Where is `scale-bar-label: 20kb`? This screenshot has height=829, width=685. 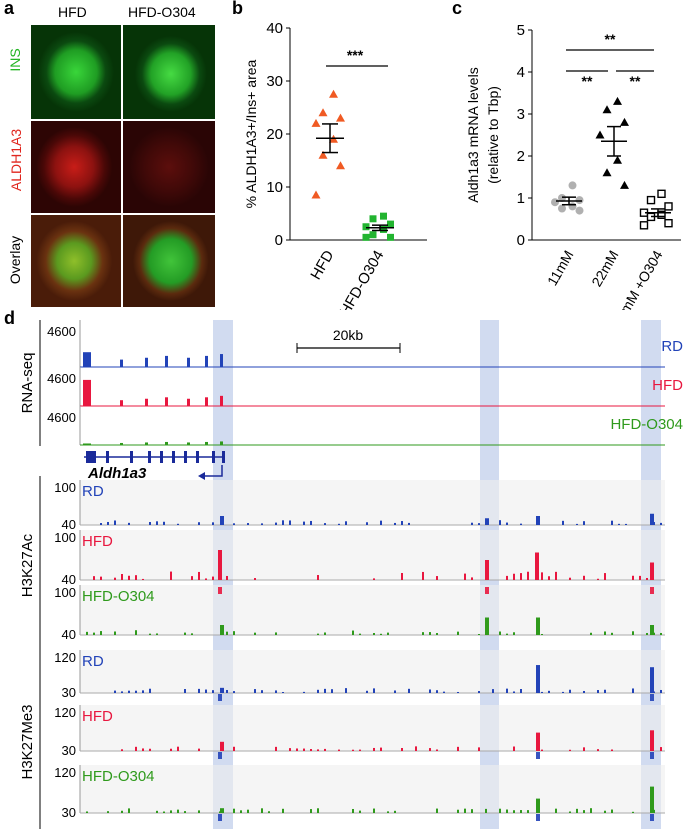
scale-bar-label: 20kb is located at coordinates (348, 335).